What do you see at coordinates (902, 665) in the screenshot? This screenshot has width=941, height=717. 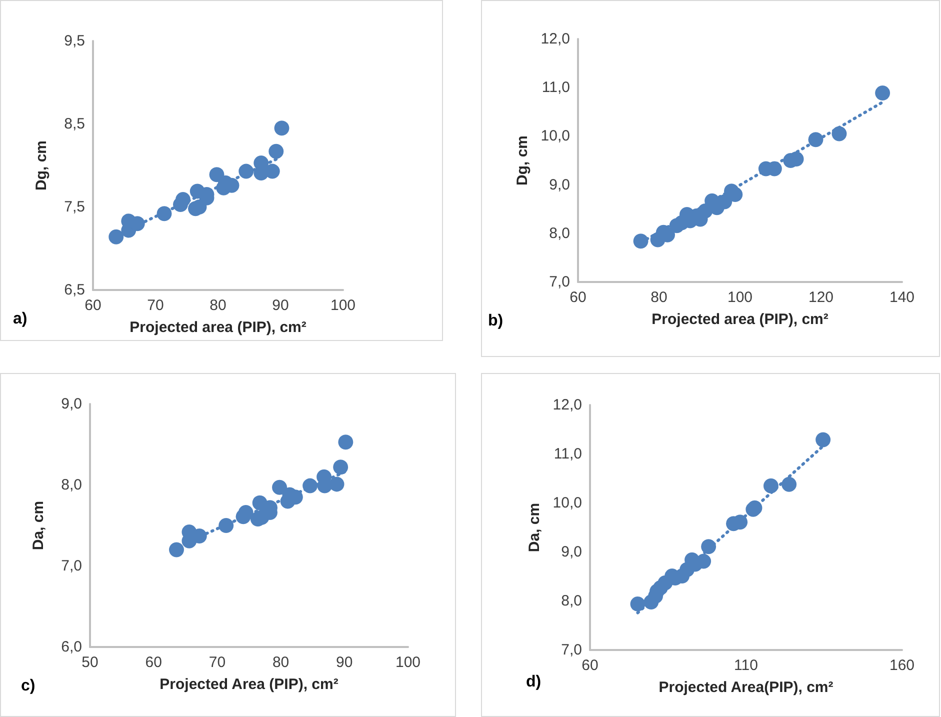 I see `x-tick-label: 160` at bounding box center [902, 665].